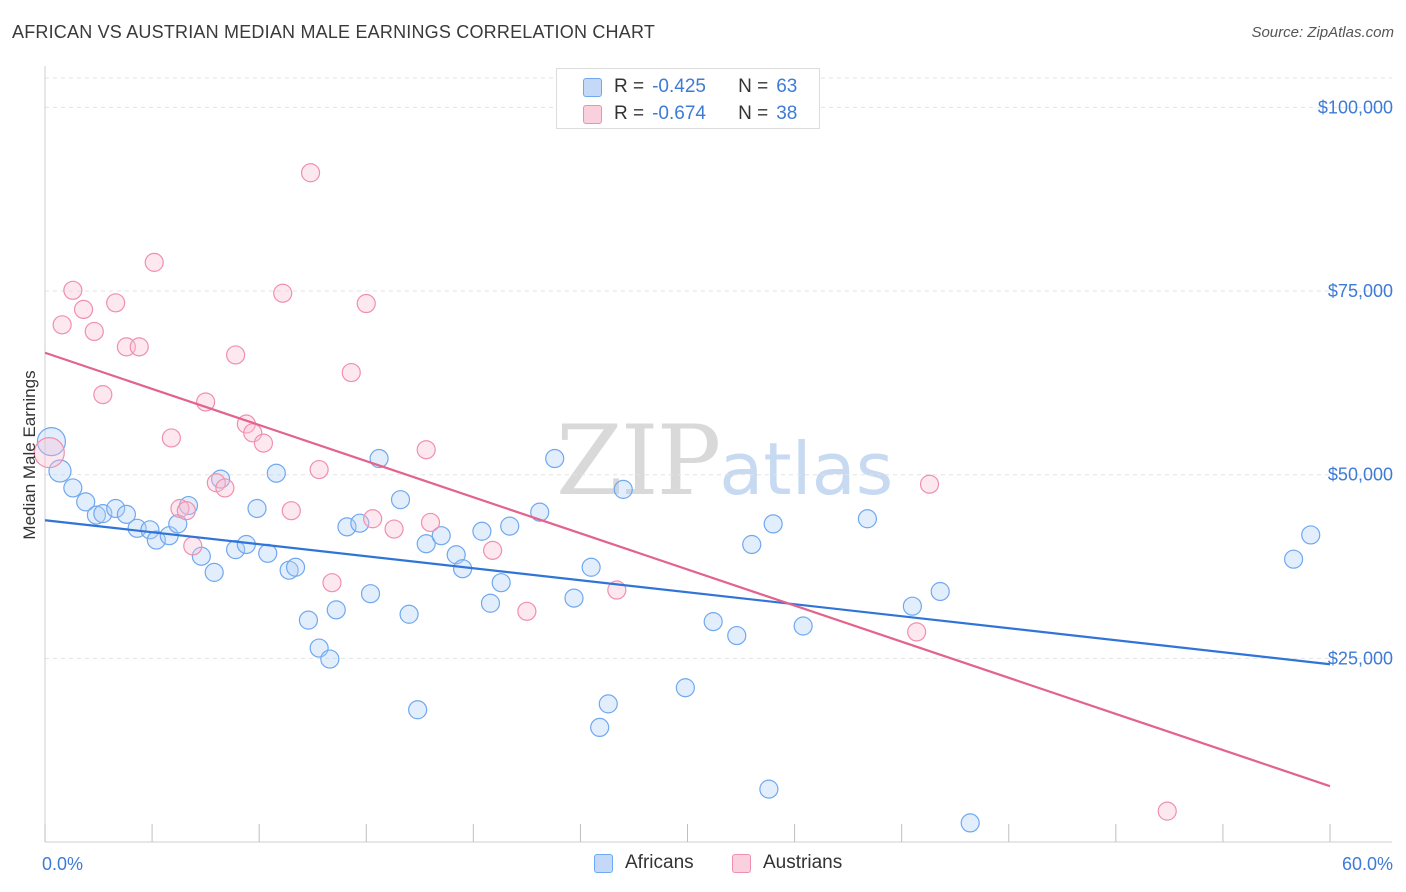 This screenshot has height=892, width=1406. I want to click on y-axis-label: Median Male Earnings, so click(29, 455).